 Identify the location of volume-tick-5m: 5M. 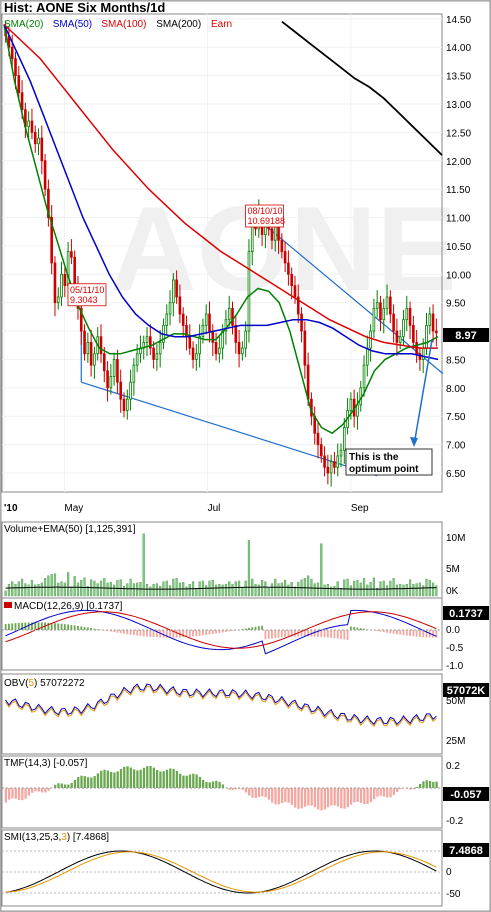
(453, 569).